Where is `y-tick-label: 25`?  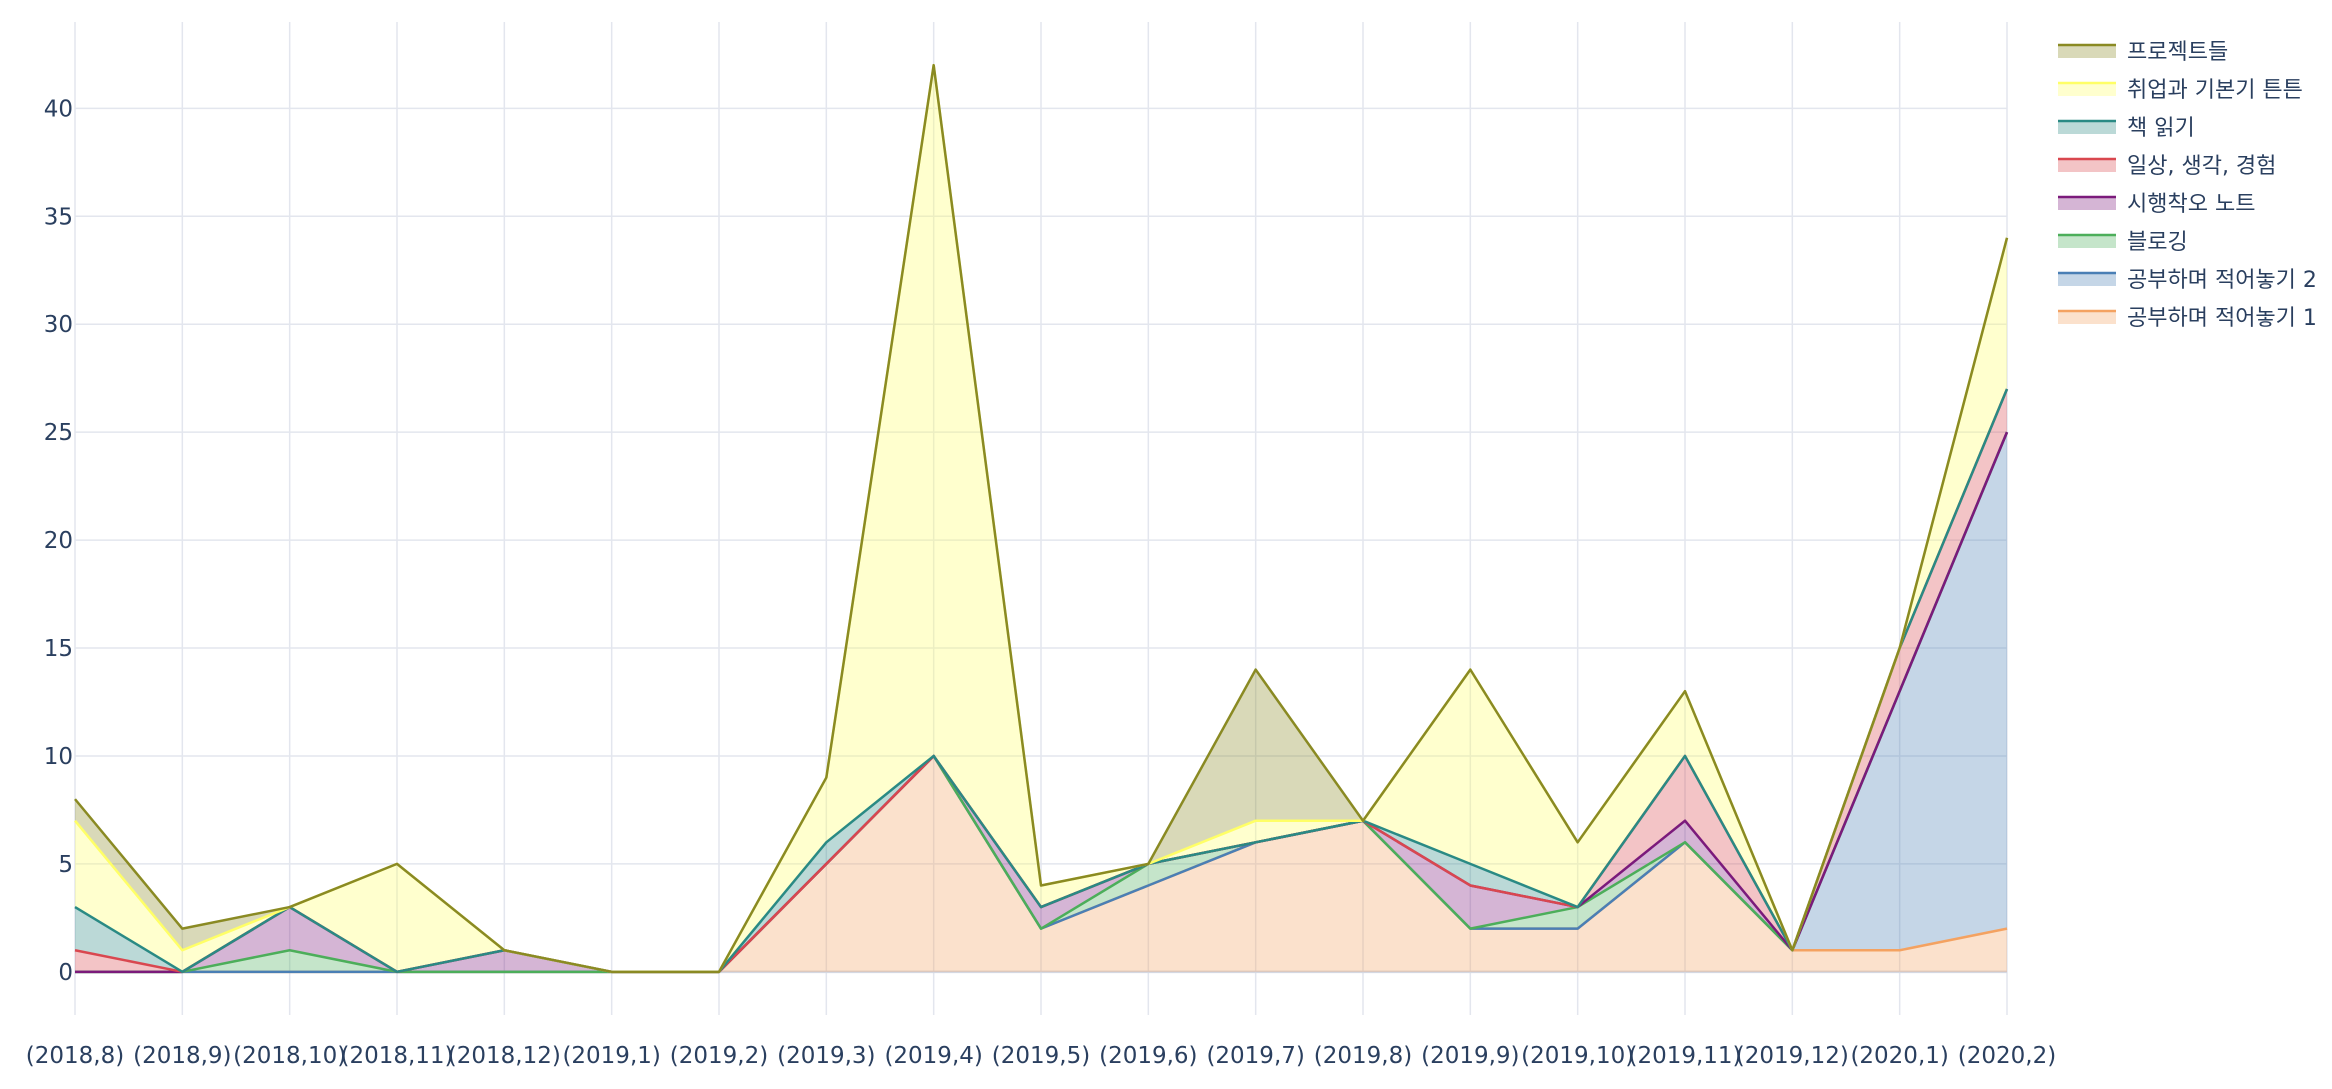 y-tick-label: 25 is located at coordinates (58, 433).